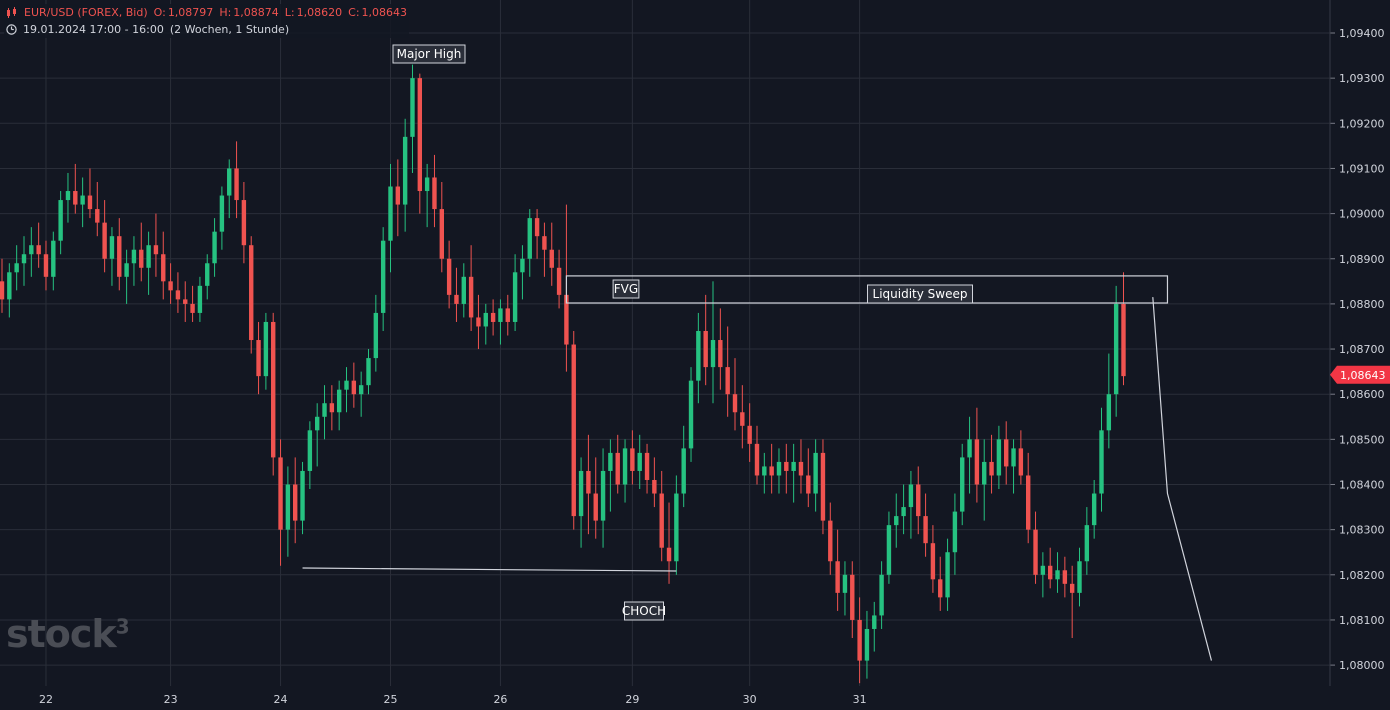  I want to click on low-value: 1,08620, so click(319, 12).